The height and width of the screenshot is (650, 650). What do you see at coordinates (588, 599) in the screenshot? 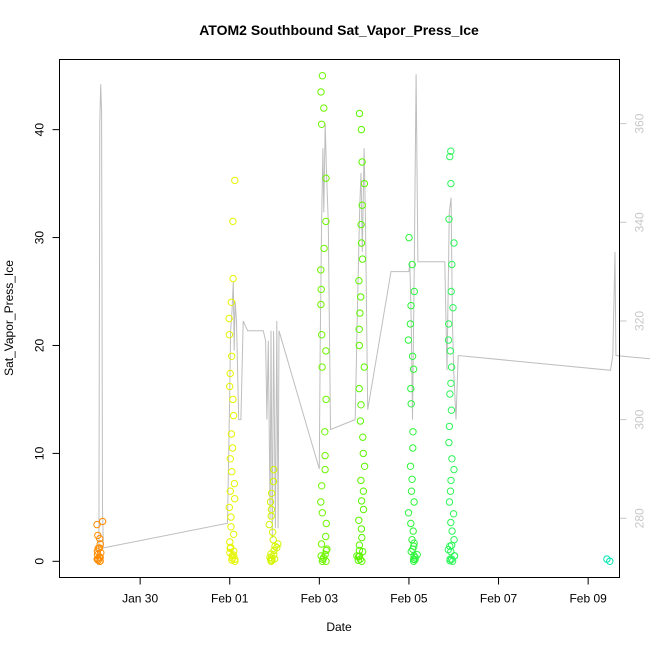
I see `x-tick-label: Feb 09` at bounding box center [588, 599].